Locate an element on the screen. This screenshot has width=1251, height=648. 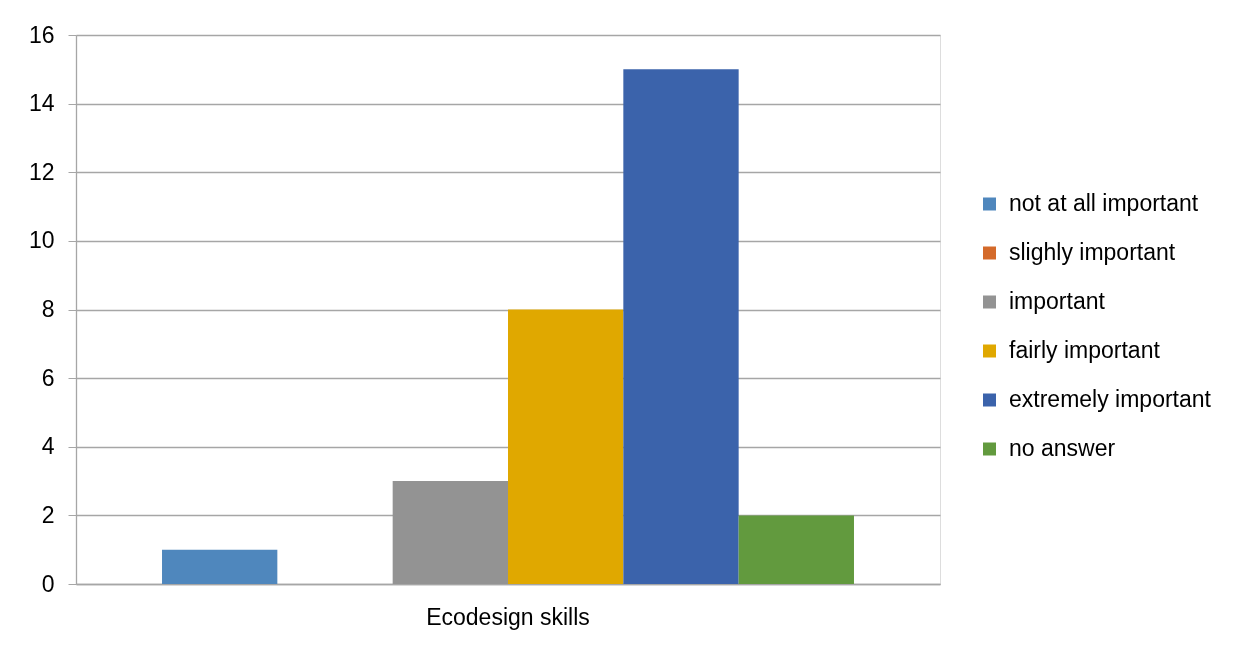
legend-label: no answer is located at coordinates (1062, 448).